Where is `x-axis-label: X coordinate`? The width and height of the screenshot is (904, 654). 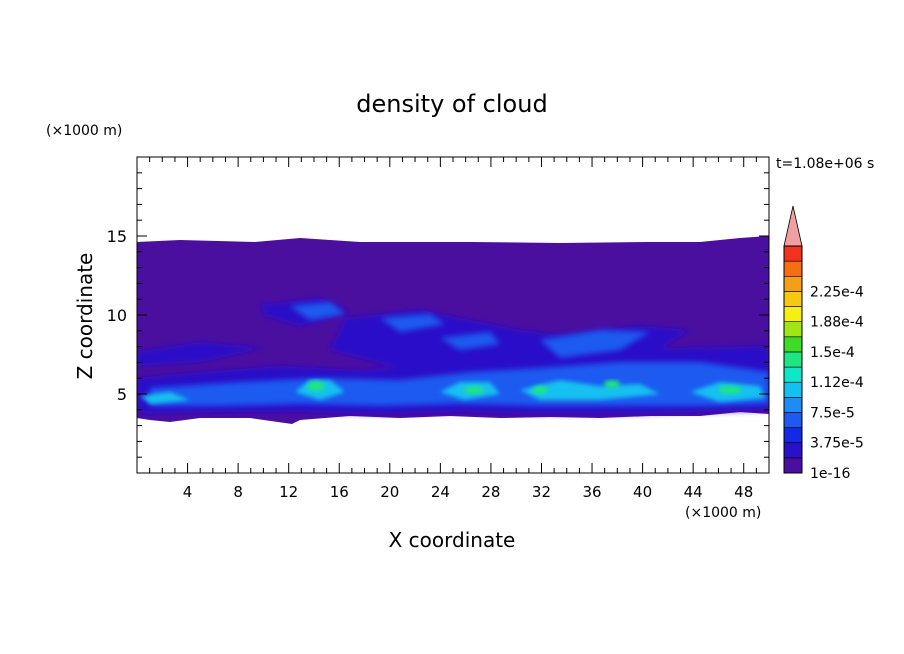
x-axis-label: X coordinate is located at coordinates (452, 540).